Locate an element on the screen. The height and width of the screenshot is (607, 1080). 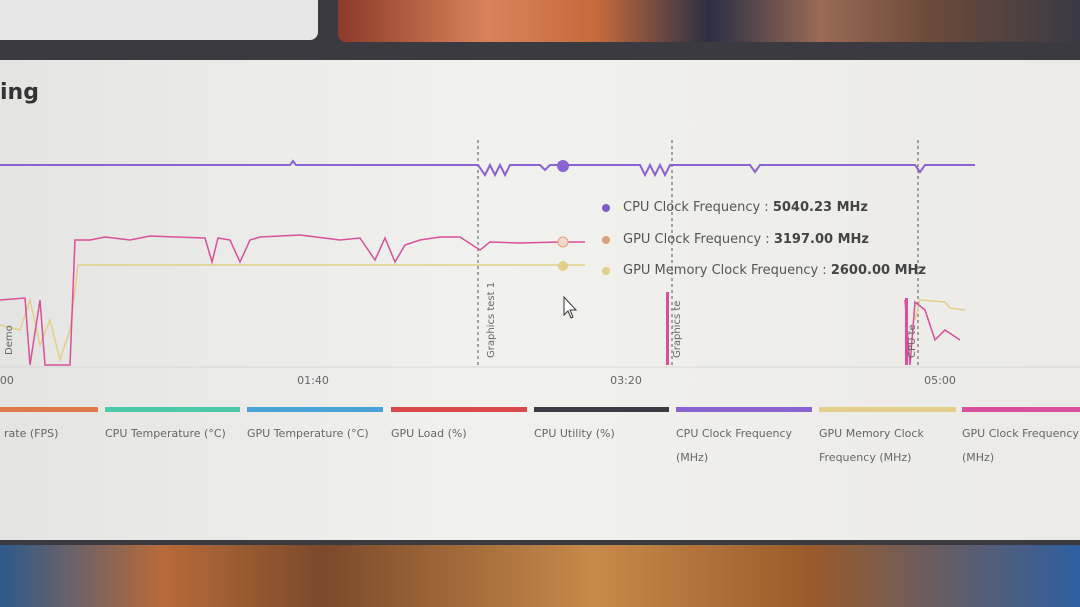
tooltip-label: GPU Clock Frequency : is located at coordinates (696, 239).